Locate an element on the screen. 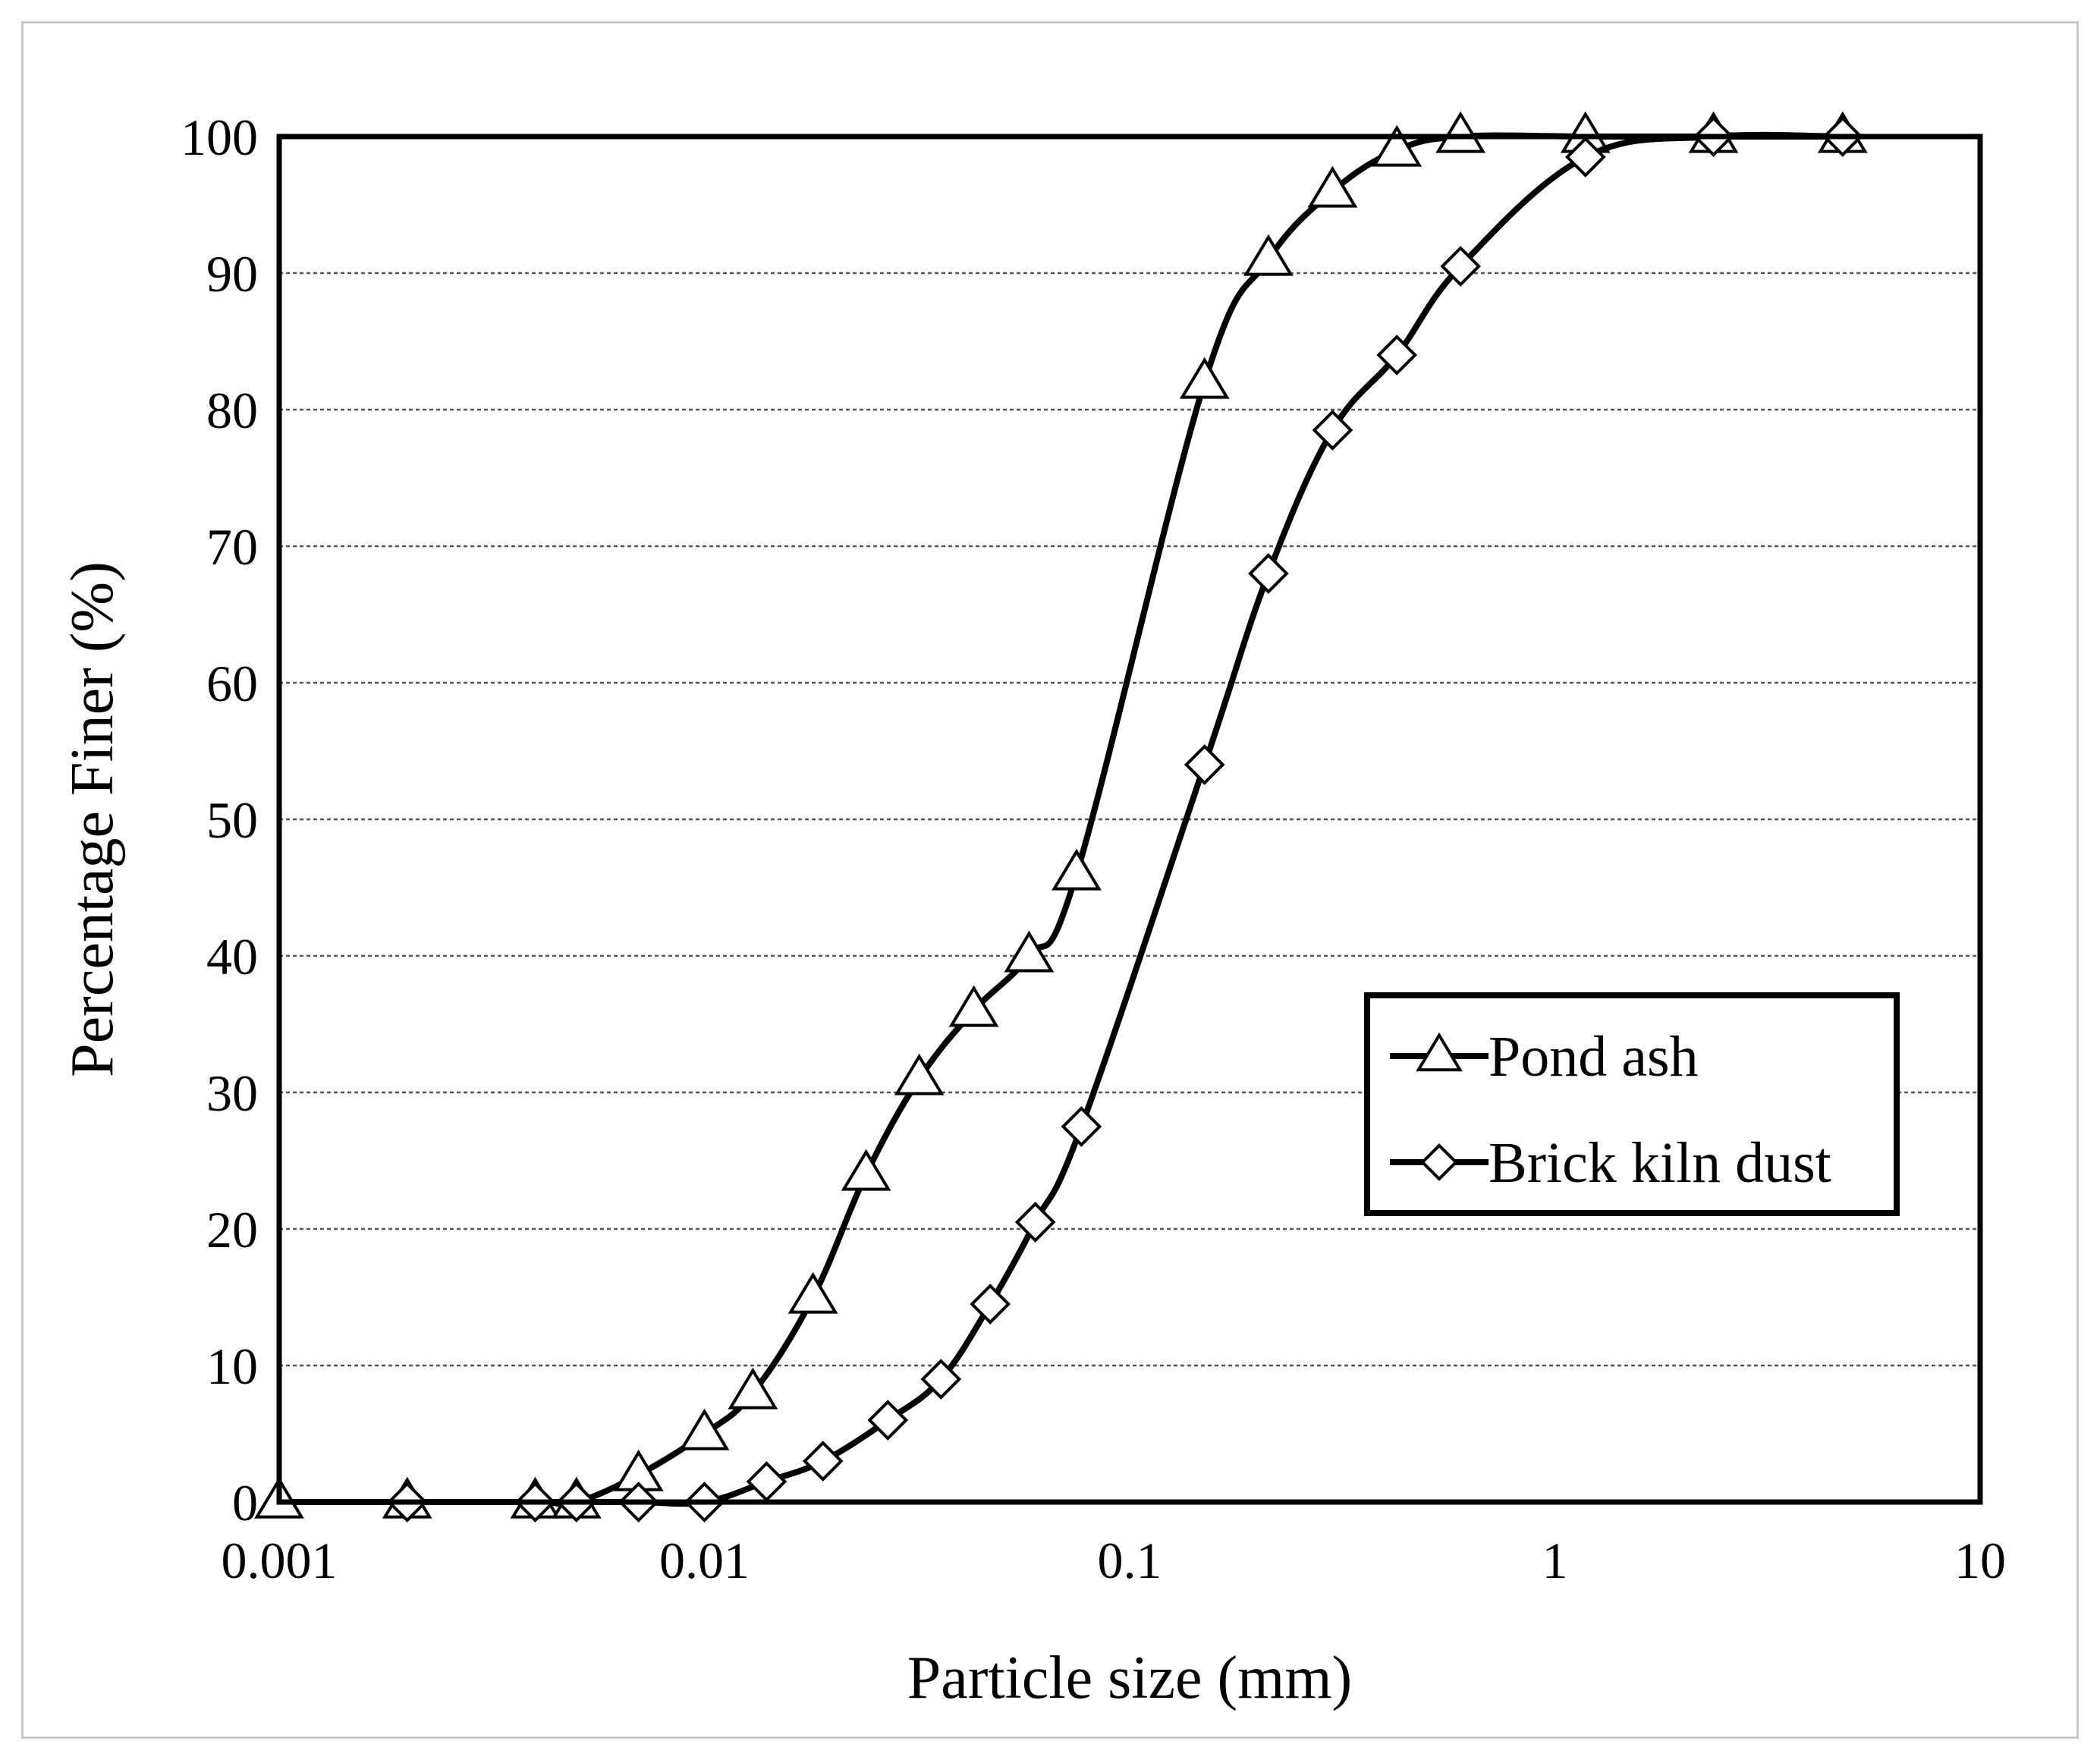 The image size is (2100, 1760). y-tick-label: 10 is located at coordinates (232, 1366).